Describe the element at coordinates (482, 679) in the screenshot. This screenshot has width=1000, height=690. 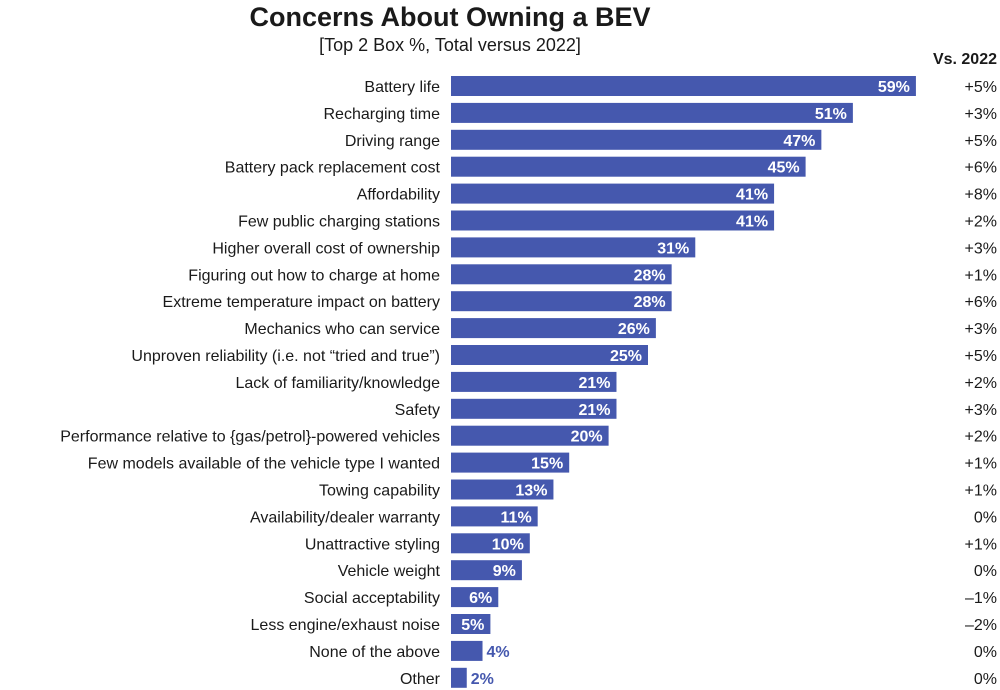
I see `value-label: 2%` at that location.